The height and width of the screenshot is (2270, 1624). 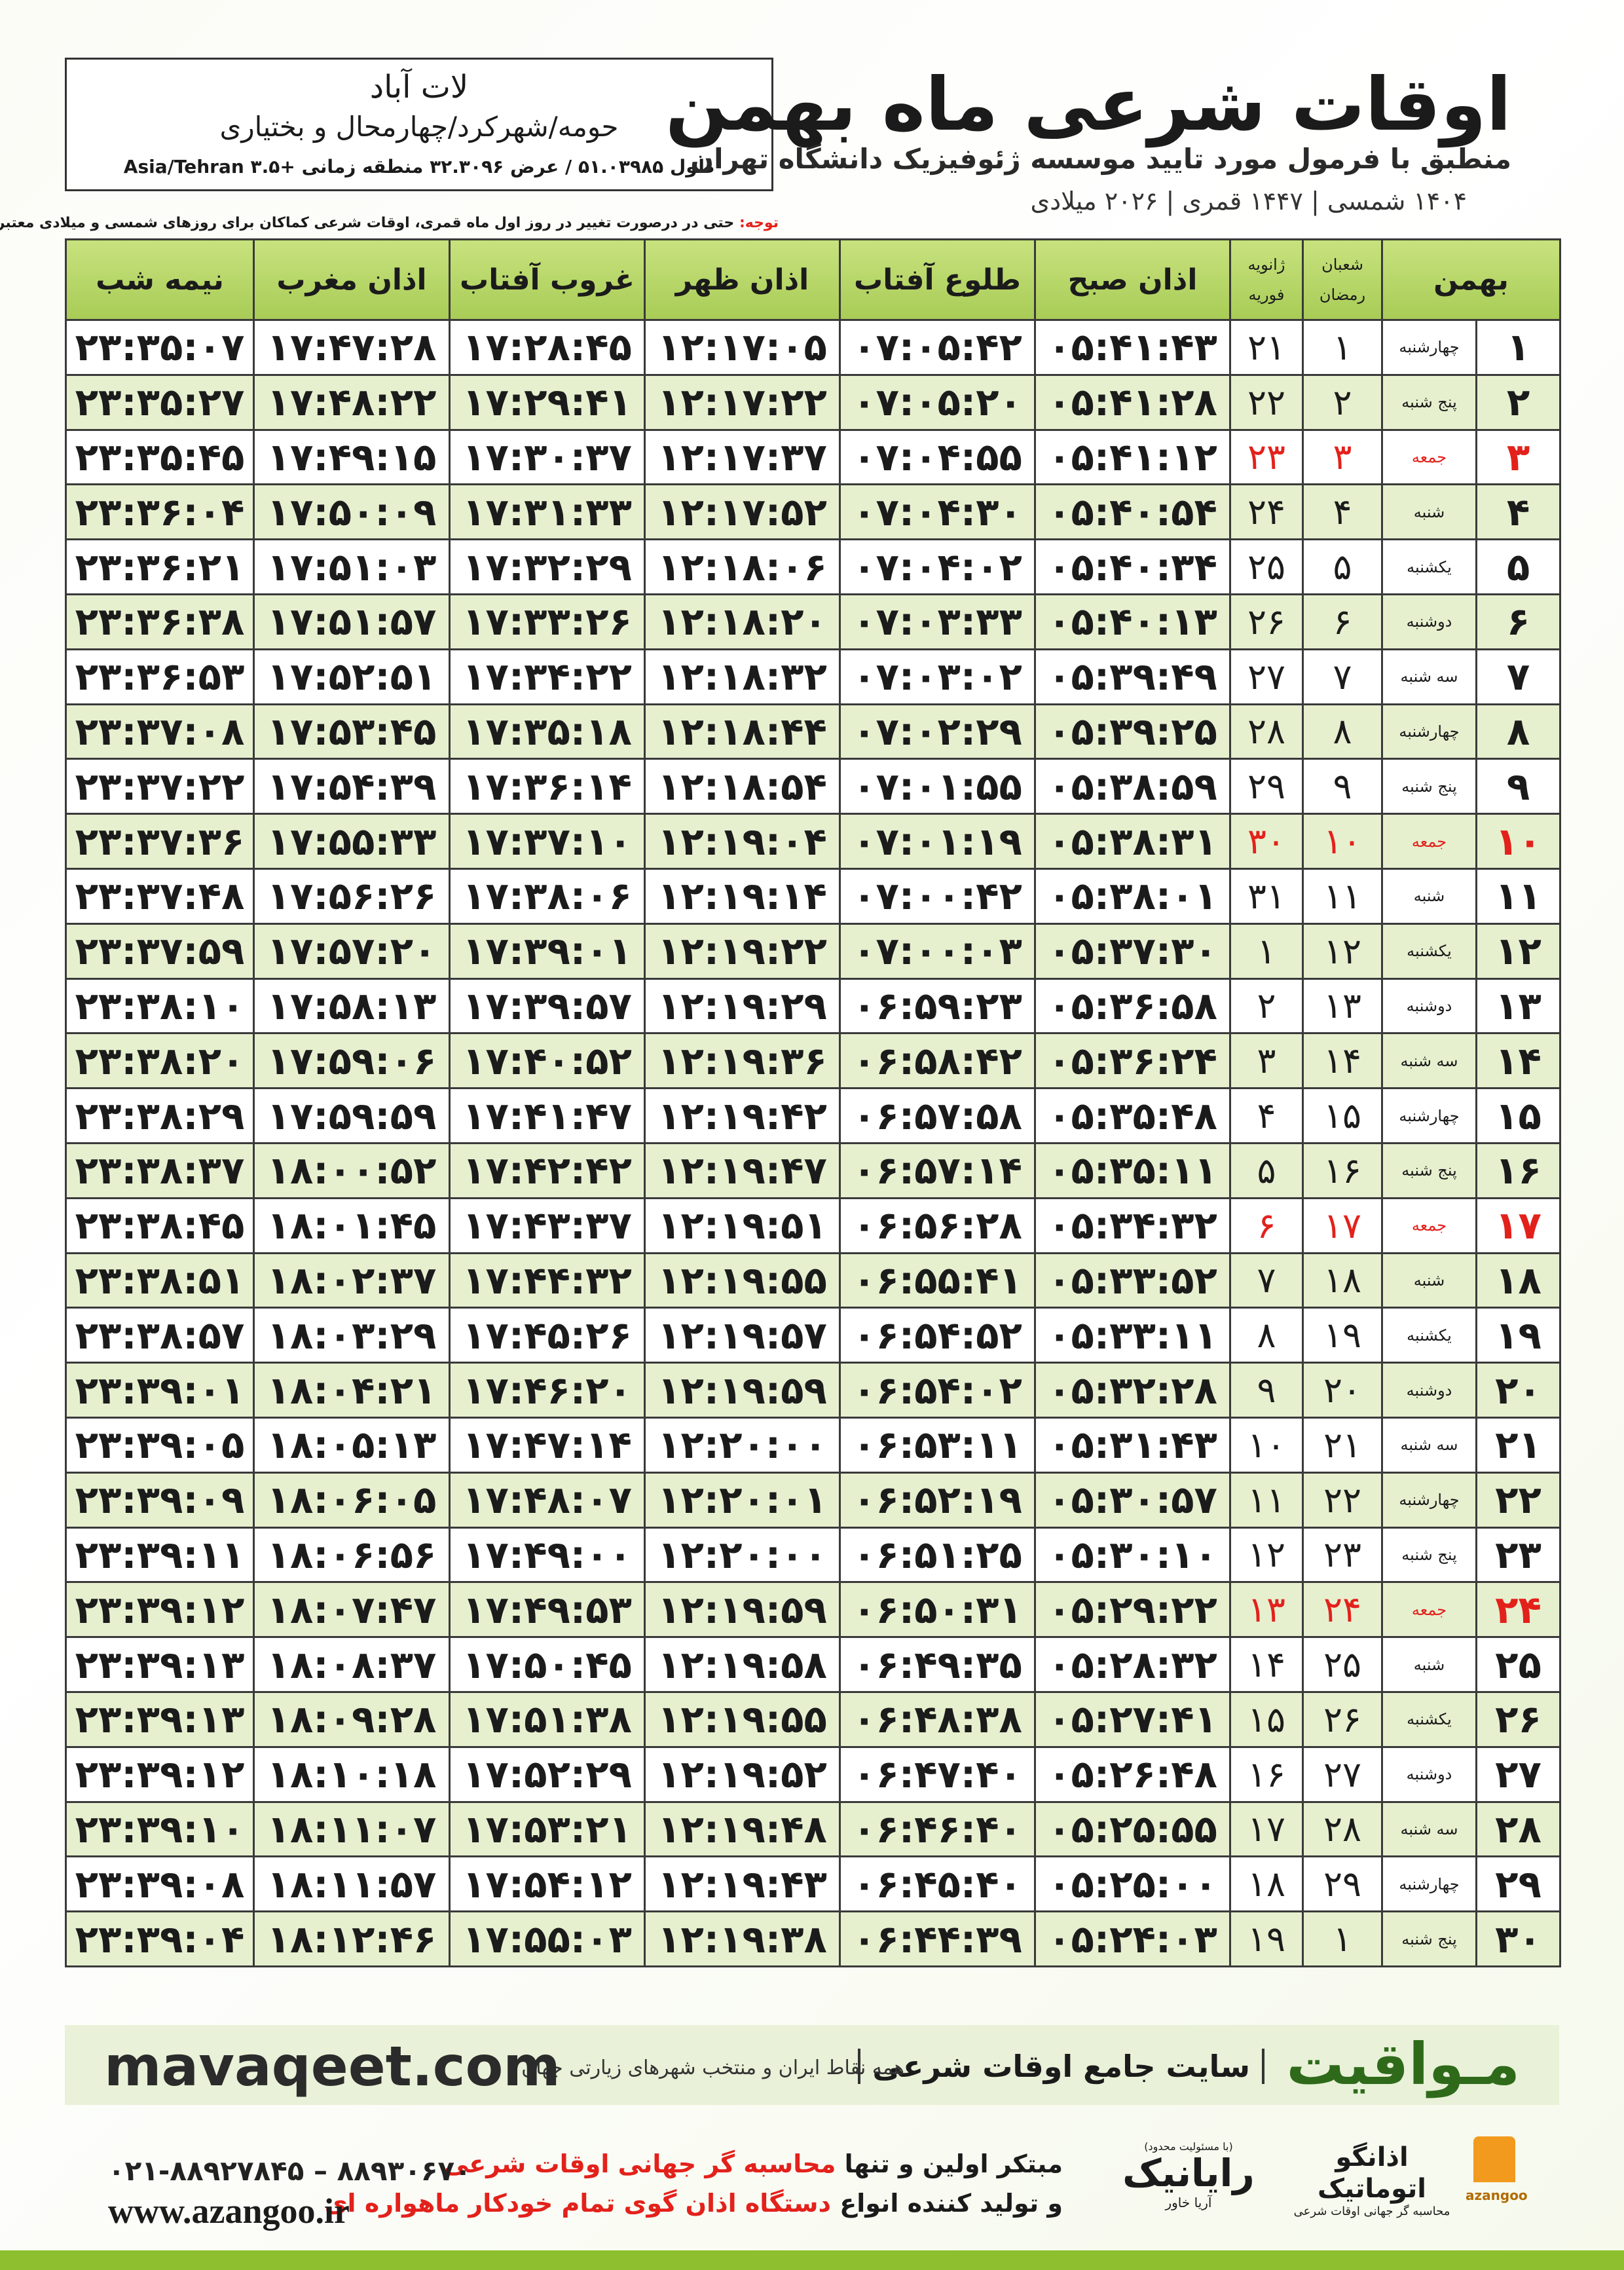 What do you see at coordinates (1132, 841) in the screenshot?
I see `fajr: ۰۵:۳۸:۳۱` at bounding box center [1132, 841].